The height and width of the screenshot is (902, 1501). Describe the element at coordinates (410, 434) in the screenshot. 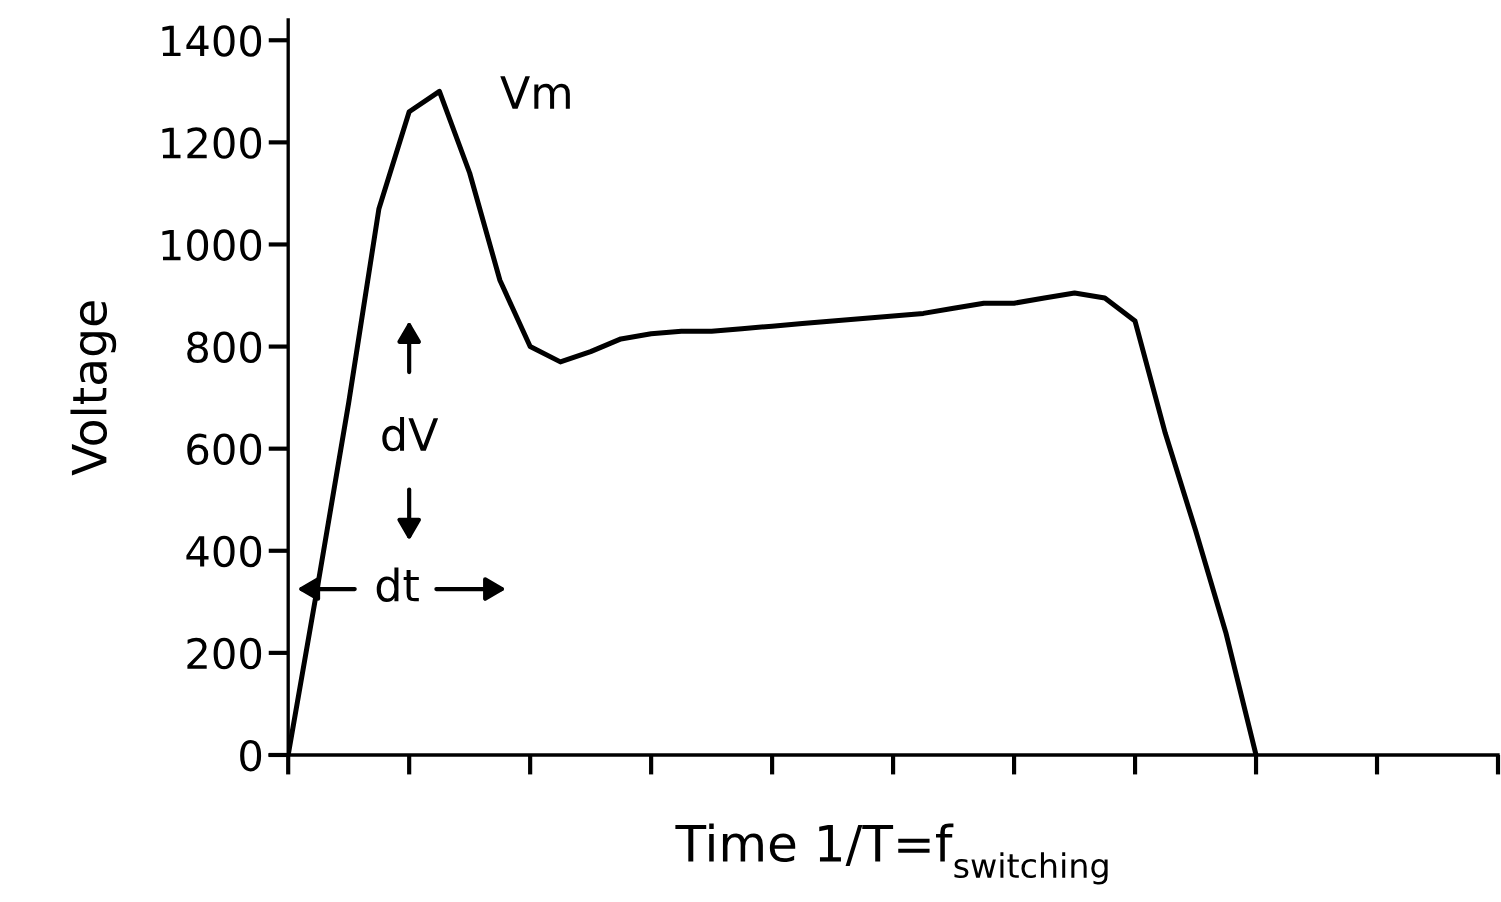

I see `annotation: dV` at that location.